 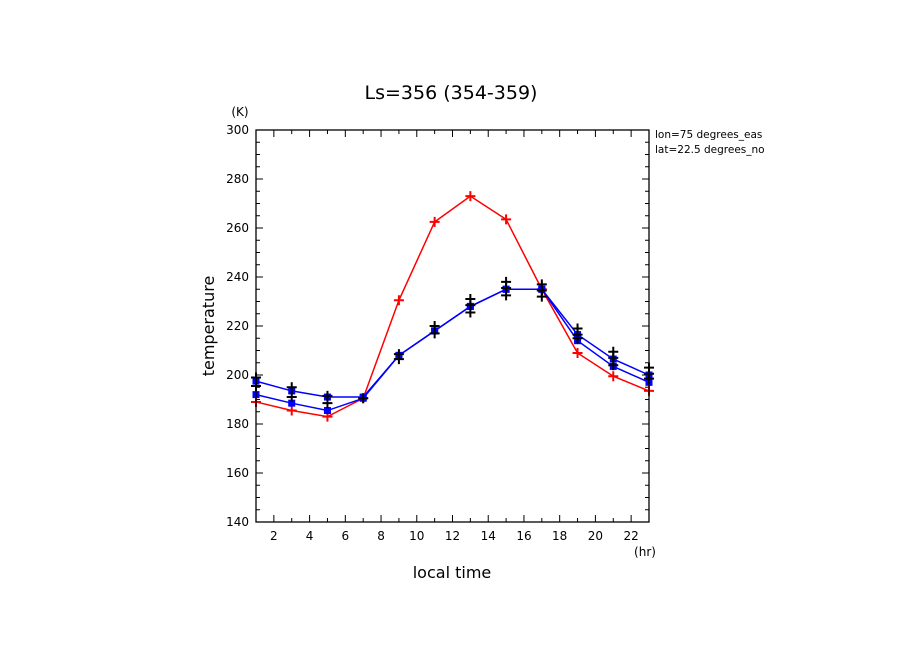 I want to click on x-tick-label: 18, so click(x=559, y=536).